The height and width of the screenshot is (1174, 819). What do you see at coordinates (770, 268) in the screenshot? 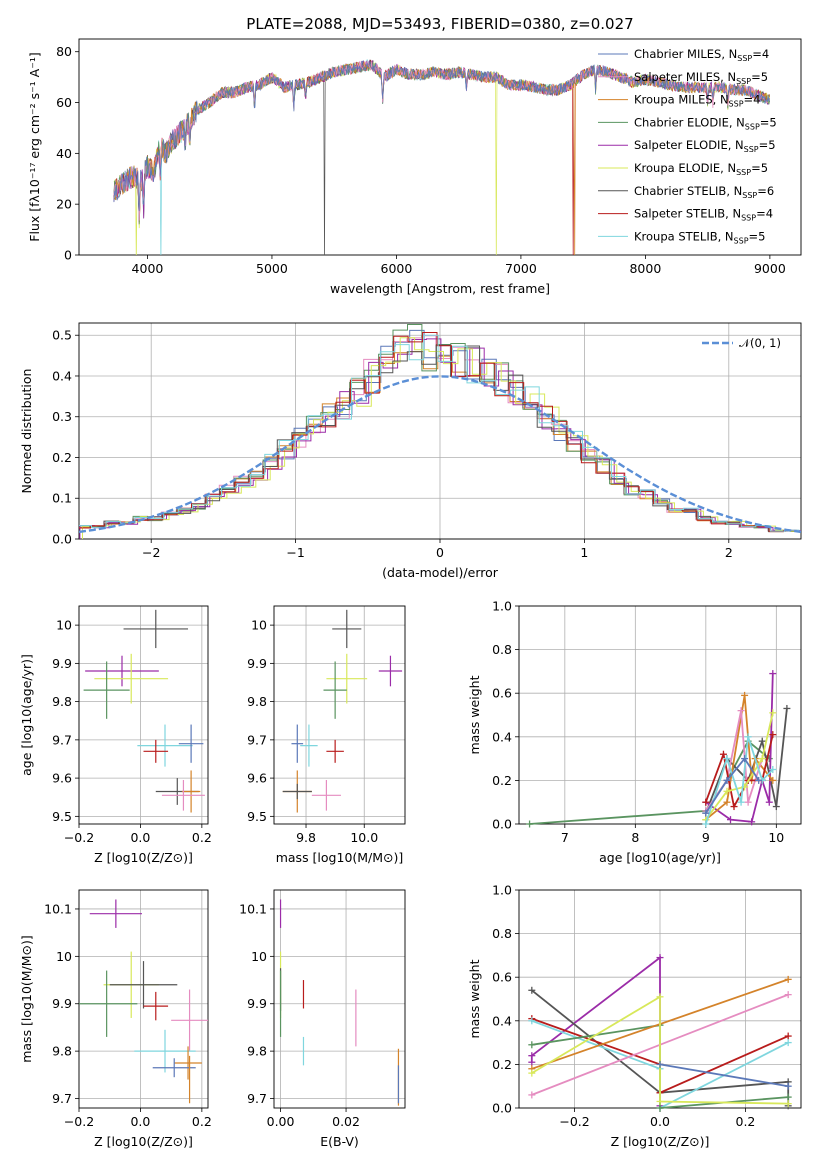
I see `x-tick-label: 9000` at bounding box center [770, 268].